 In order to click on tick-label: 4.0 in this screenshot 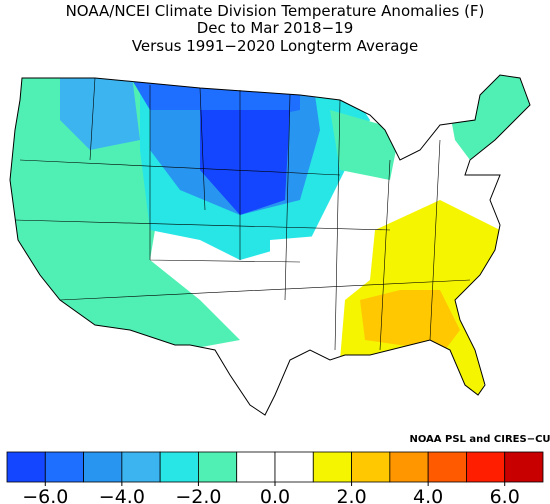, I will do `click(428, 495)`.